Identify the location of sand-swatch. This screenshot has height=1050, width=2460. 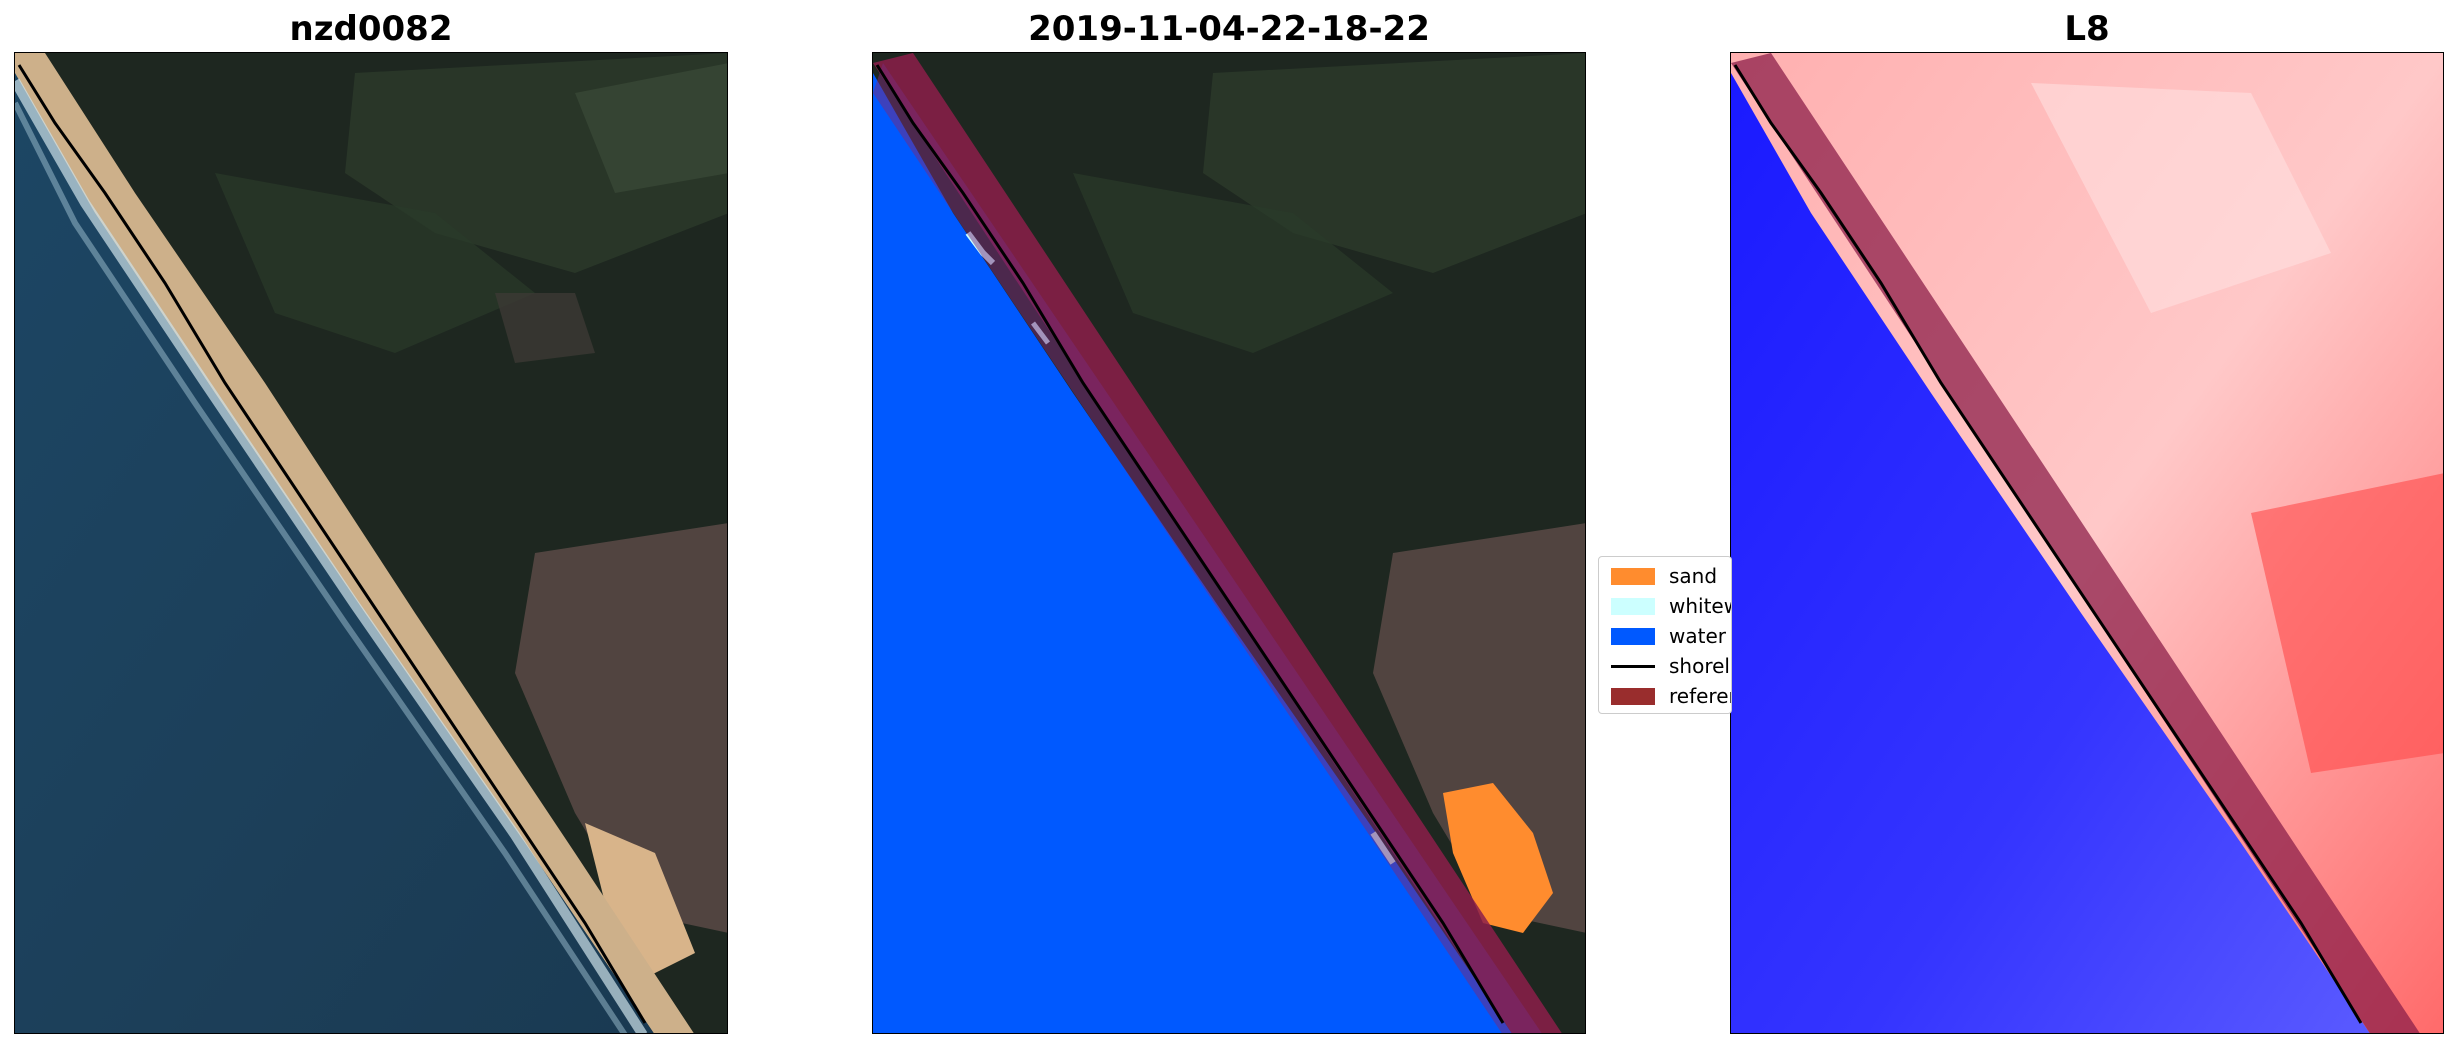
(1633, 576).